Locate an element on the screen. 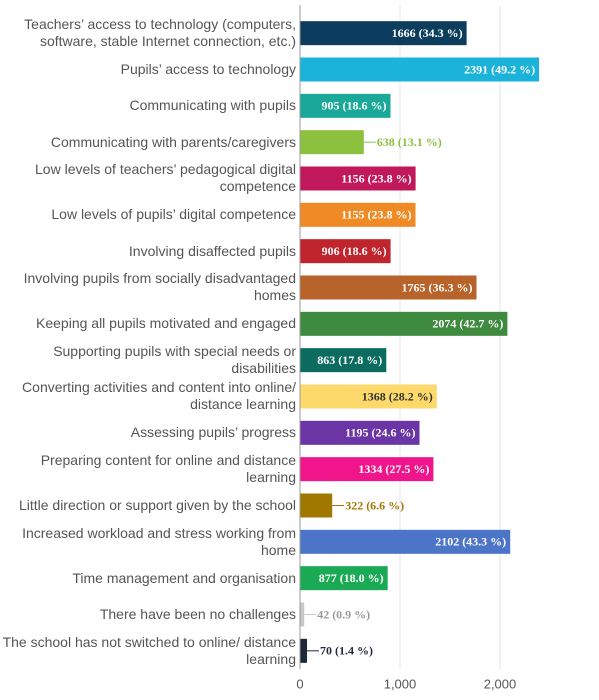 This screenshot has width=599, height=700. value-label: 638 (13.1 %) is located at coordinates (409, 142).